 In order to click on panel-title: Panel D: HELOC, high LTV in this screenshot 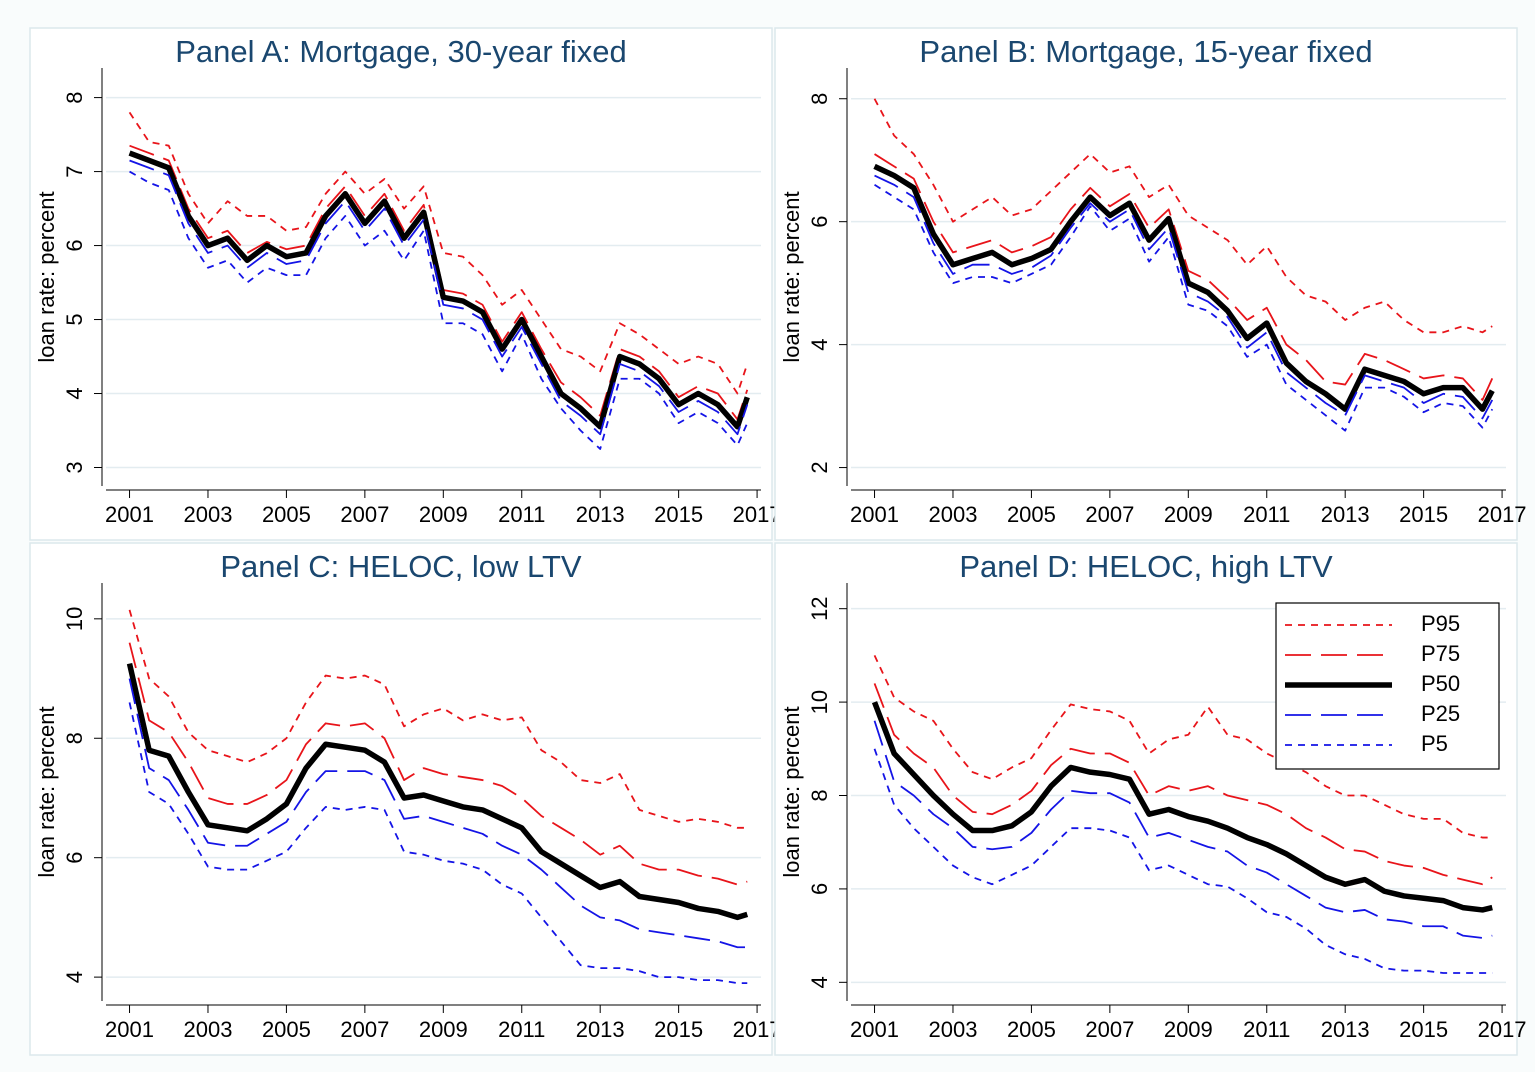, I will do `click(1146, 566)`.